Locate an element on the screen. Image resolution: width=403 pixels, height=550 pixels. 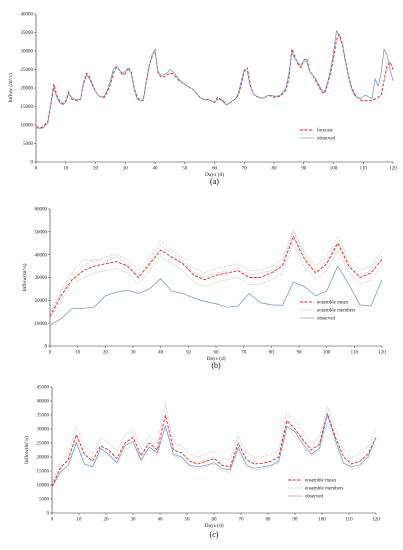
y-tick-label: 60000 is located at coordinates (41, 210).